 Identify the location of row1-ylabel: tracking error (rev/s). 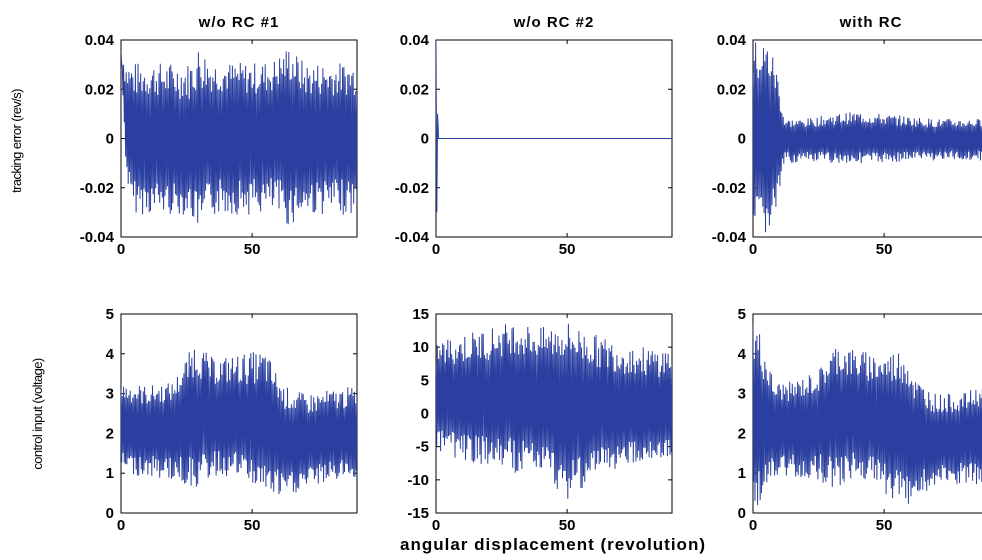
(16, 141).